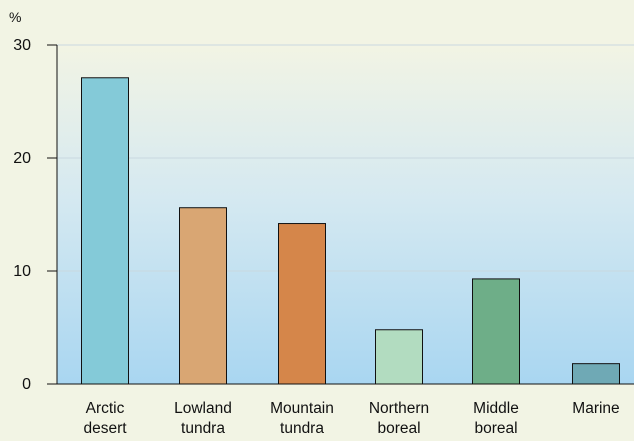 Image resolution: width=634 pixels, height=441 pixels. Describe the element at coordinates (26, 384) in the screenshot. I see `y-tick-label: 0` at that location.